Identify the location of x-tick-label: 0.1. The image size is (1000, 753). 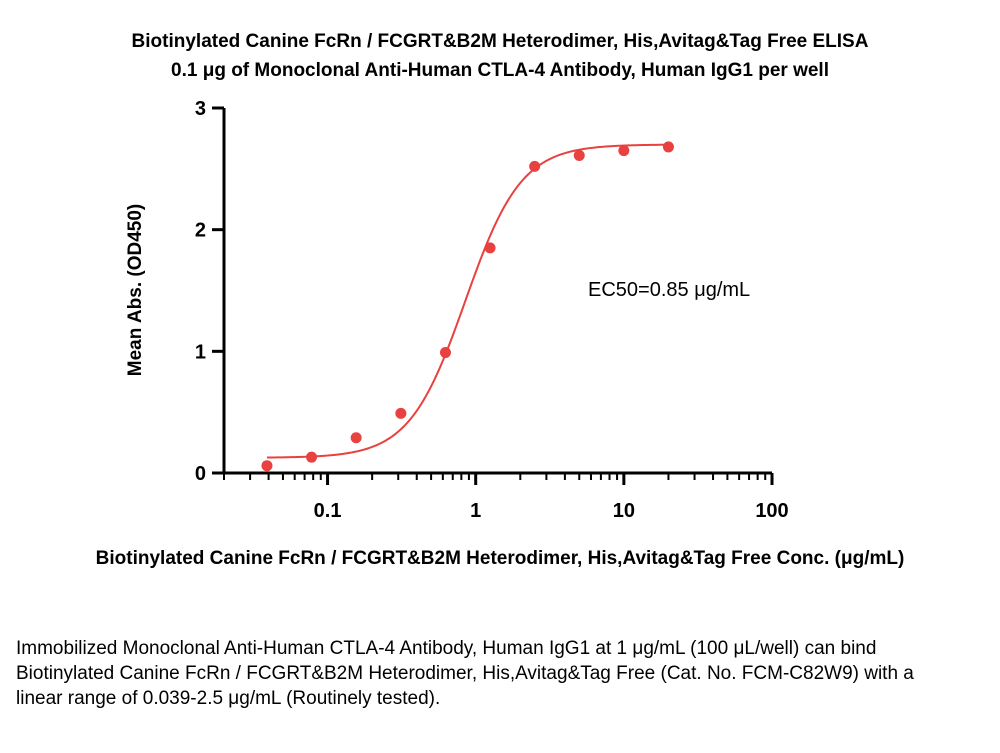
(328, 511).